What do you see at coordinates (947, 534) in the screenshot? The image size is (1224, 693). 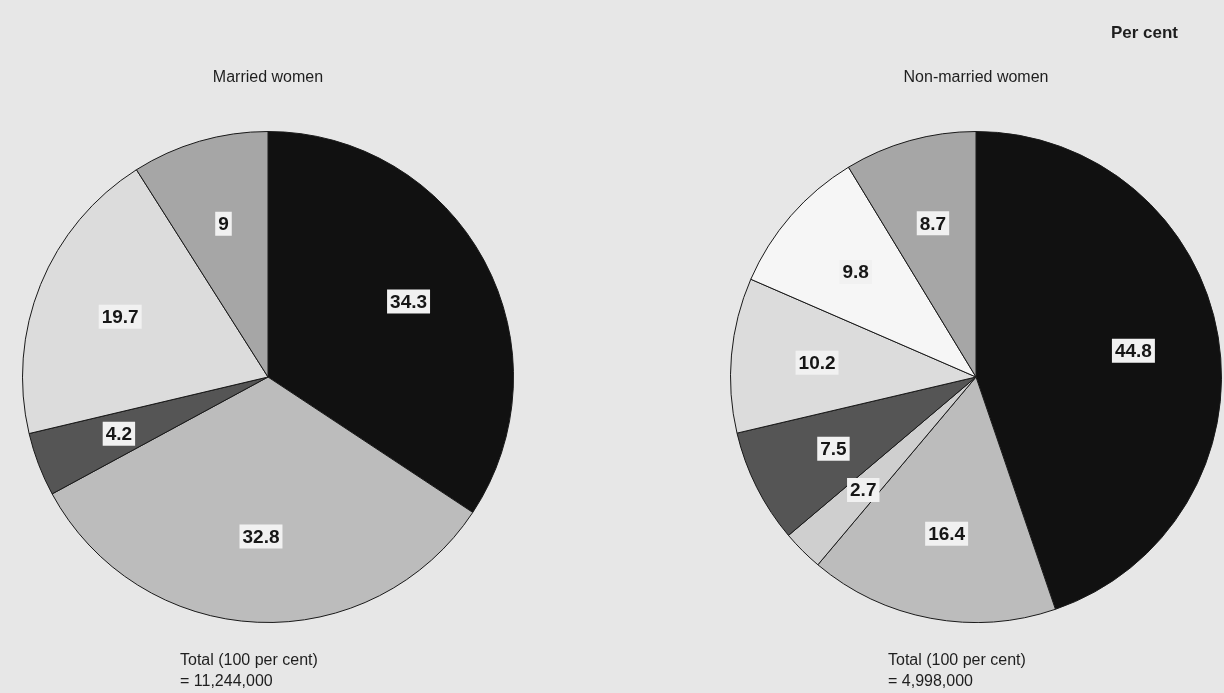 I see `data-label: 16.4` at bounding box center [947, 534].